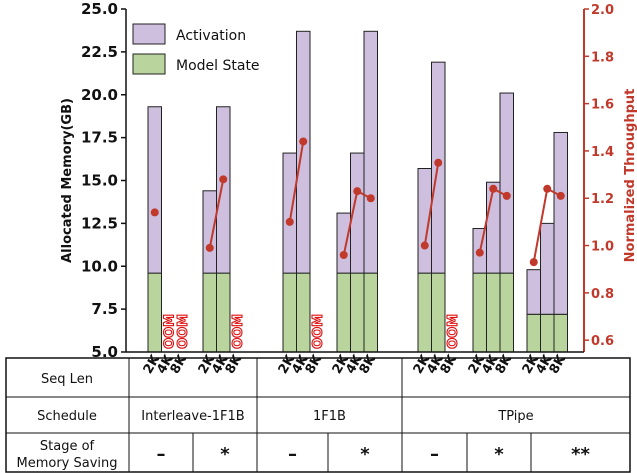 The height and width of the screenshot is (473, 637). What do you see at coordinates (67, 416) in the screenshot?
I see `row-label-schedule: Schedule` at bounding box center [67, 416].